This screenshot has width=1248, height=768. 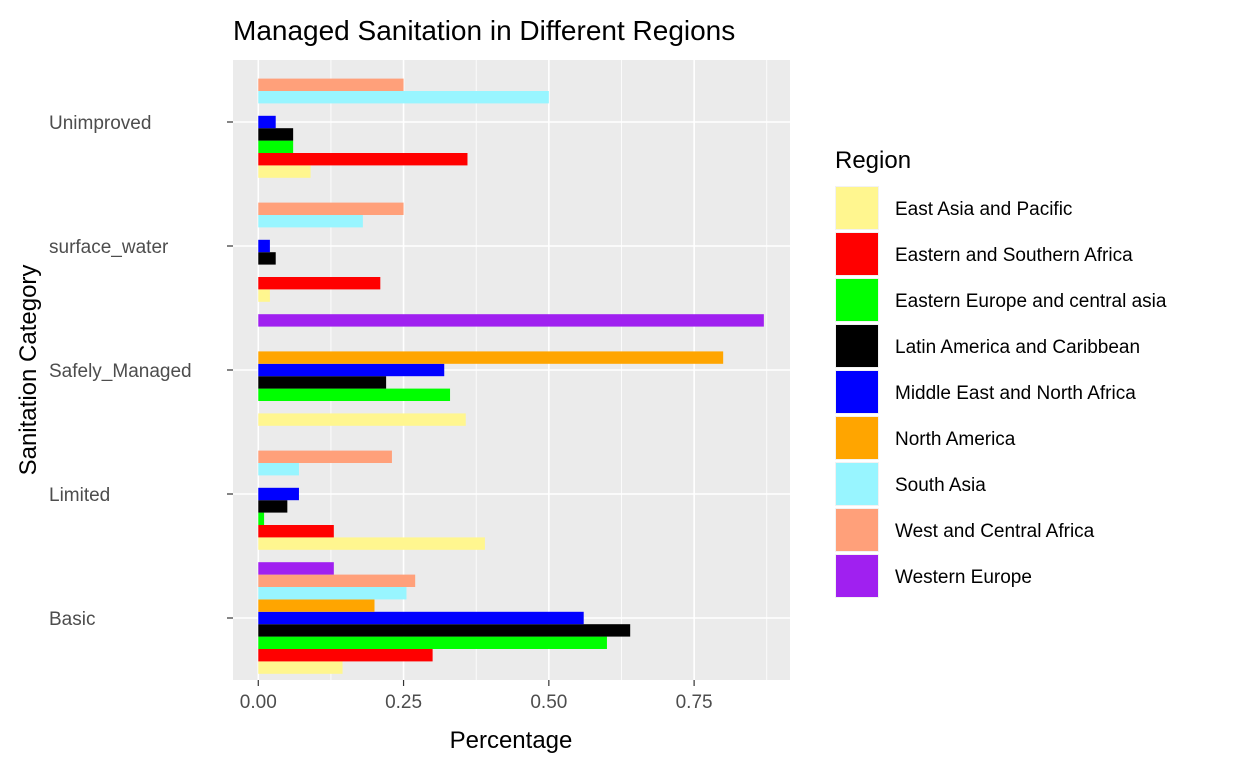 What do you see at coordinates (694, 702) in the screenshot?
I see `x-tick-label: 0.75` at bounding box center [694, 702].